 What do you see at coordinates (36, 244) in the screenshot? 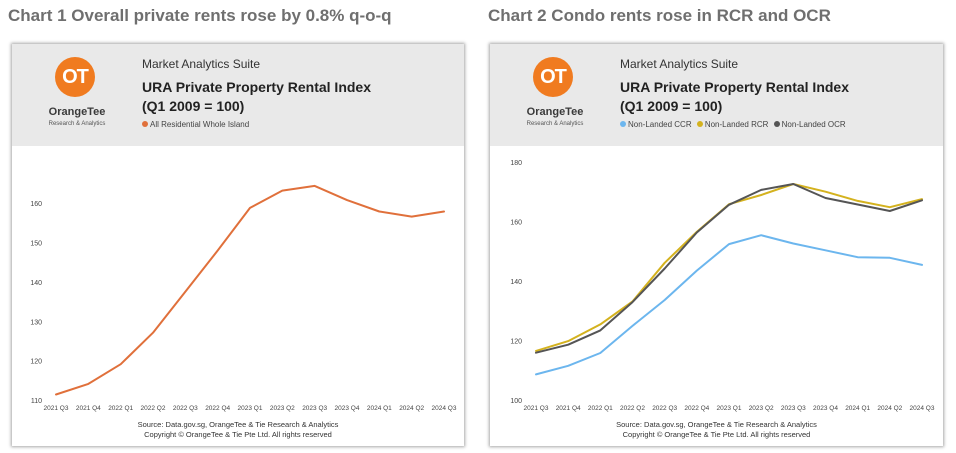
I see `y-tick-label: 150` at bounding box center [36, 244].